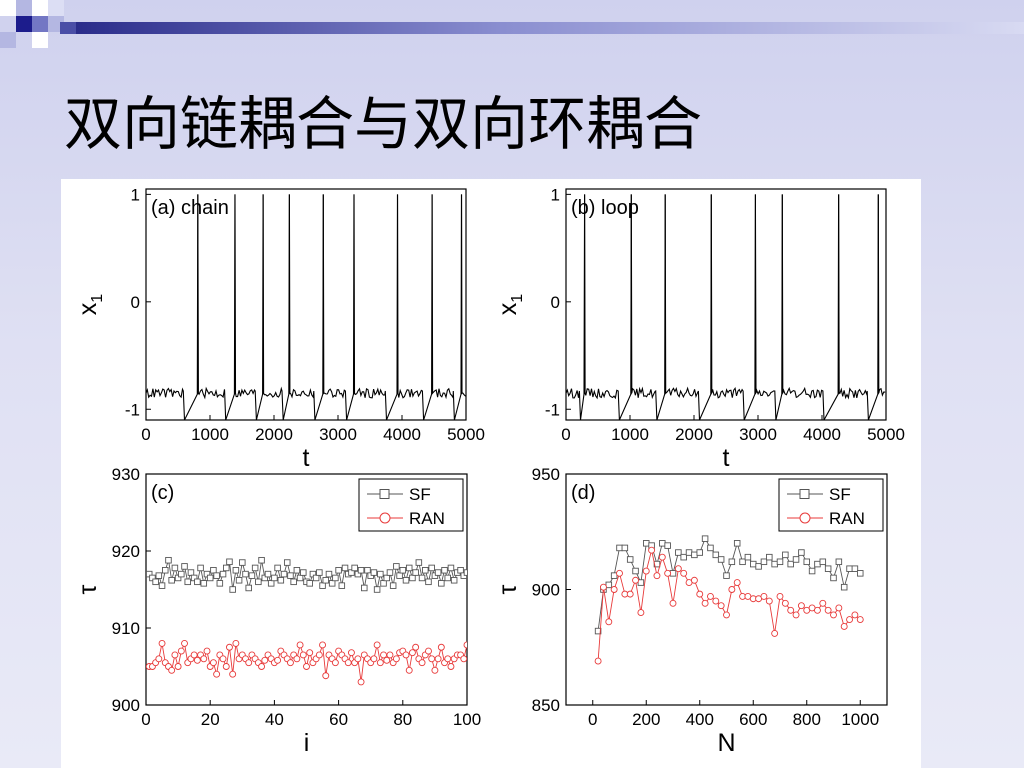 Image resolution: width=1024 pixels, height=768 pixels. I want to click on x-tick-label: 100, so click(467, 719).